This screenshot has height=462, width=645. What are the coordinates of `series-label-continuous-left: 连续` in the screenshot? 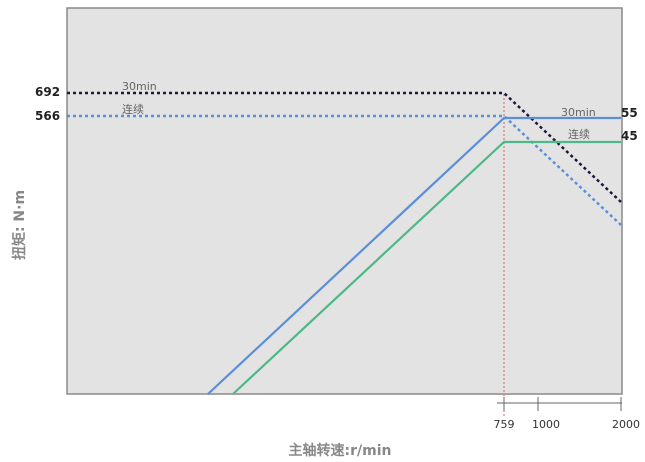 It's located at (133, 109).